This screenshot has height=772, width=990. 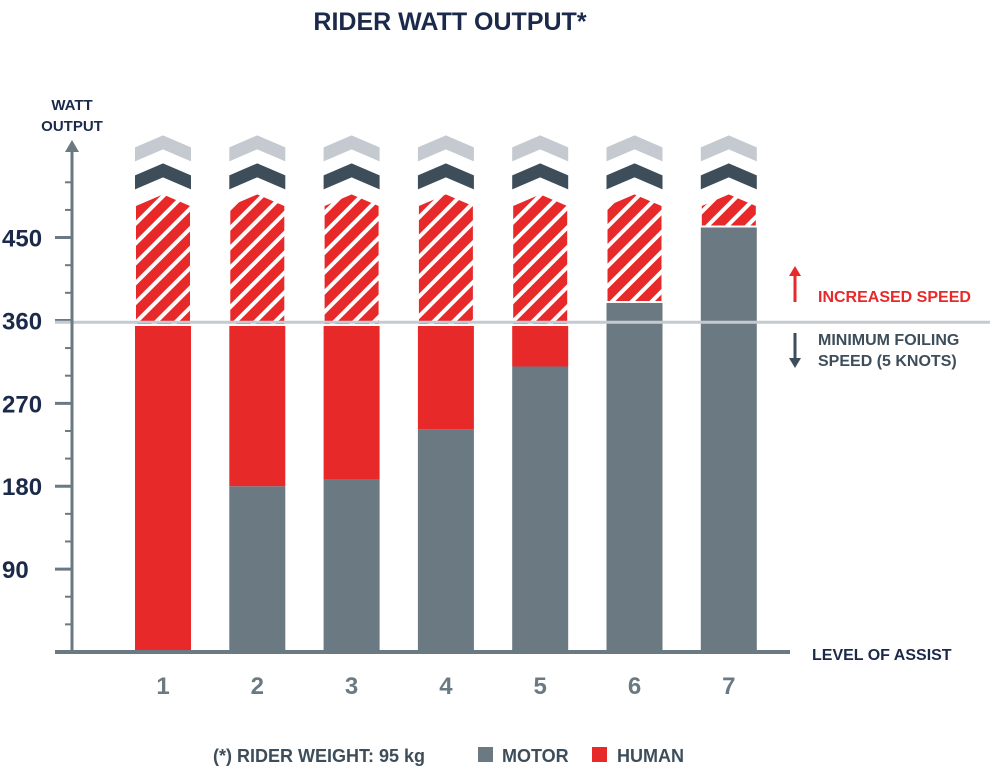 I want to click on legend-motor-label: MOTOR, so click(x=535, y=756).